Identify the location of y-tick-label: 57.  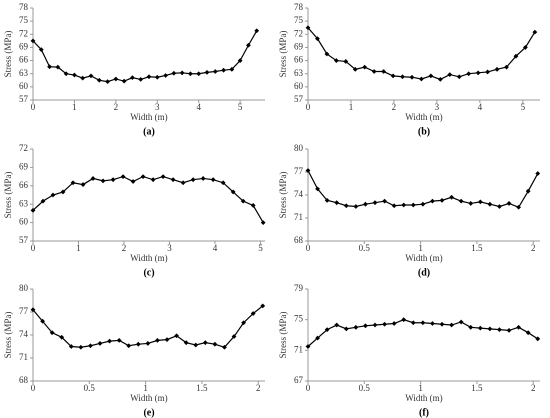
(299, 99).